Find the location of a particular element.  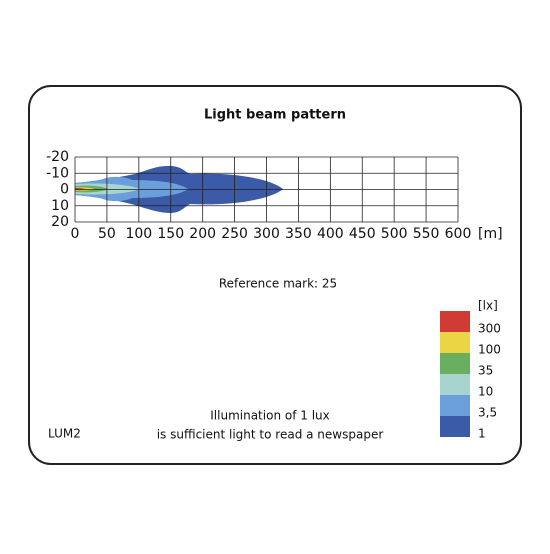

x-tick-label: 500 is located at coordinates (394, 234).